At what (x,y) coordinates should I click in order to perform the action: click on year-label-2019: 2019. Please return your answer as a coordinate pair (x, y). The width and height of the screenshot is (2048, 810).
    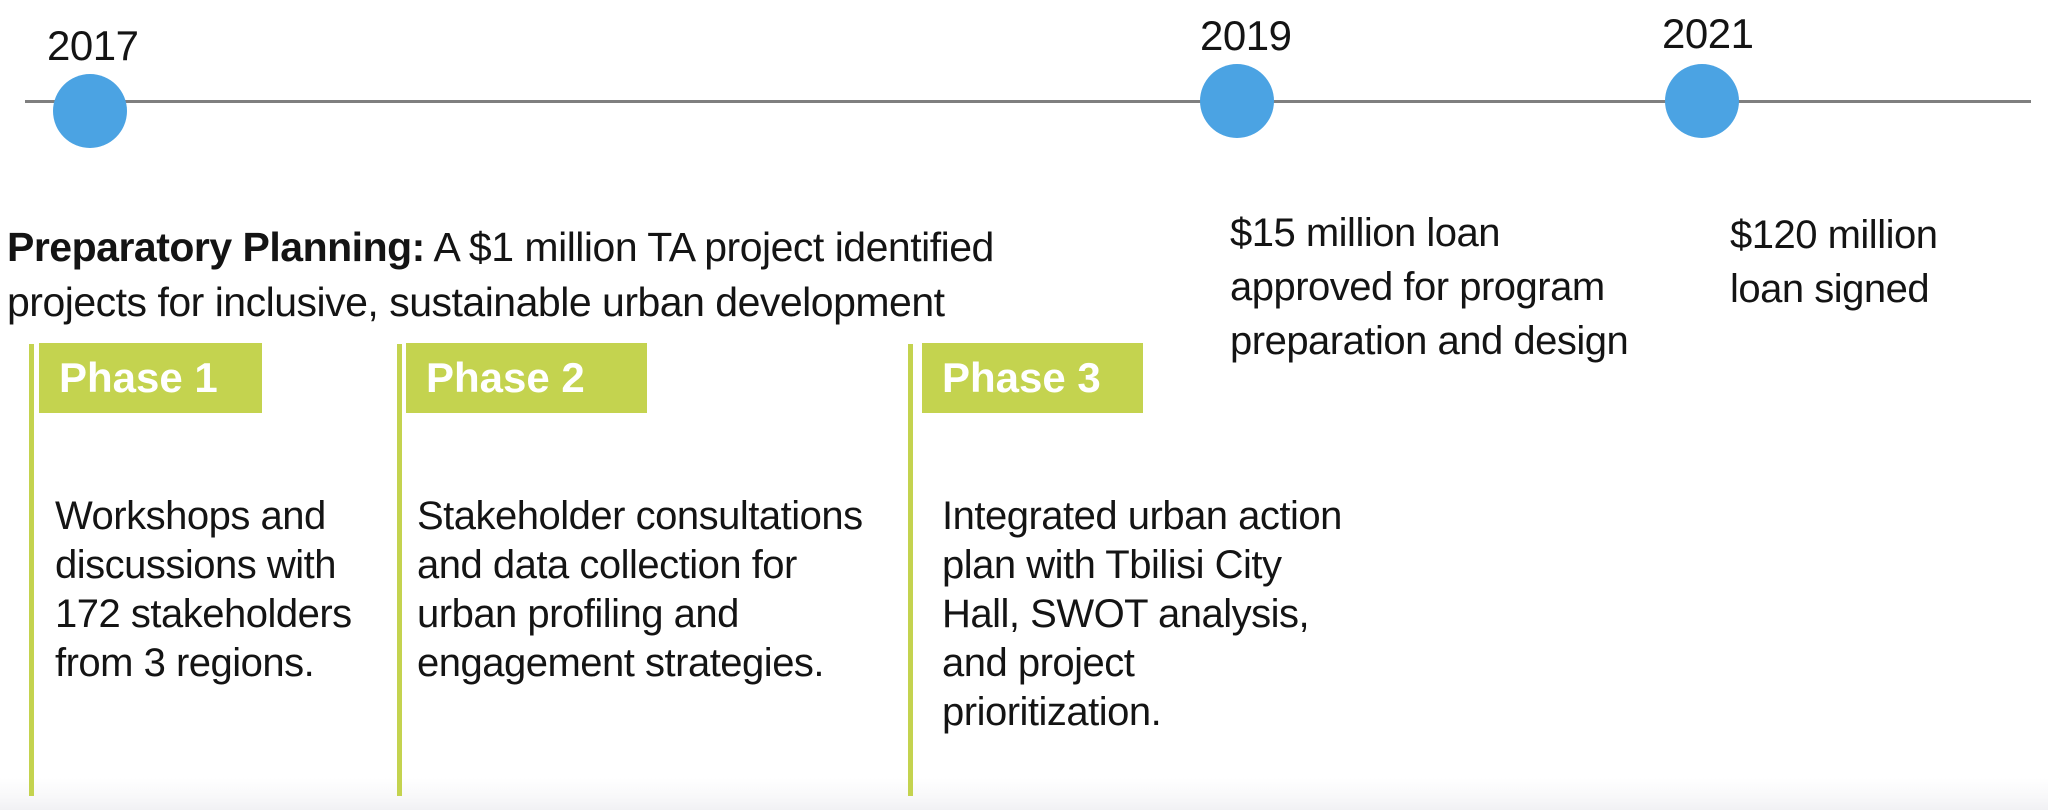
    Looking at the image, I should click on (1246, 35).